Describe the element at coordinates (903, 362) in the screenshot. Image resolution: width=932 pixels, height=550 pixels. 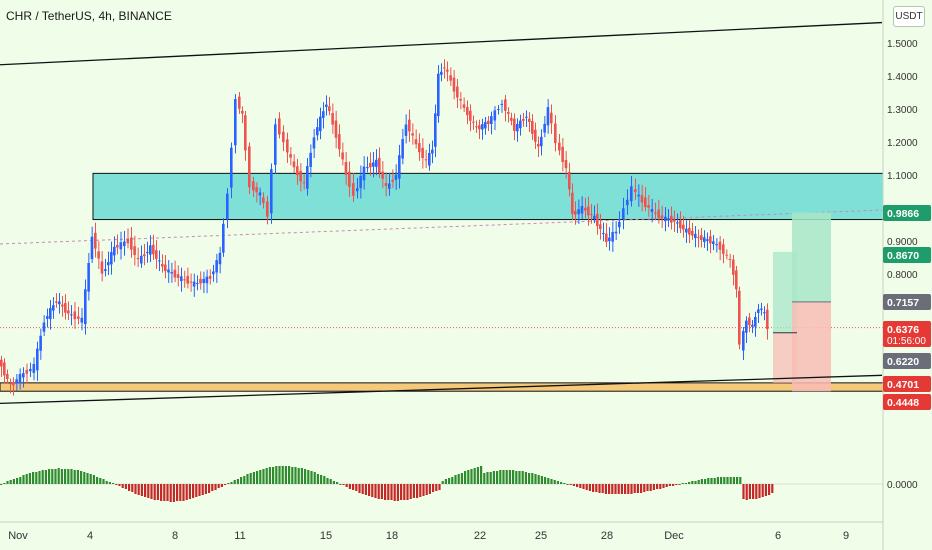
I see `price-badge-label: 0.6220` at that location.